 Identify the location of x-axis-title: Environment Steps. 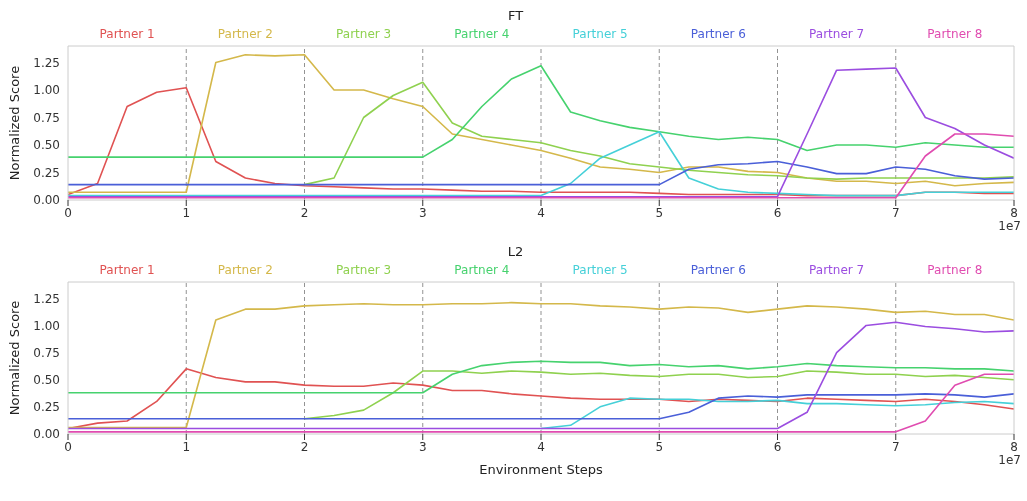
(541, 469).